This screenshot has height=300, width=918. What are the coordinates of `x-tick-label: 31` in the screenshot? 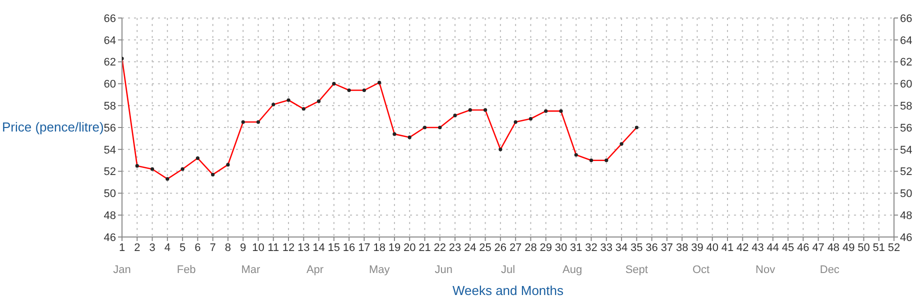 It's located at (576, 248).